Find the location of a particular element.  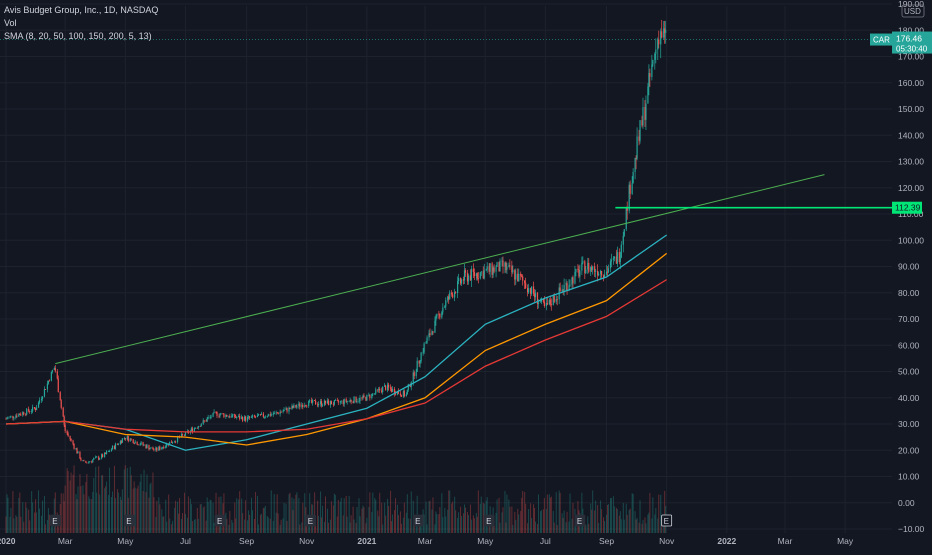

currency-badge is located at coordinates (913, 11).